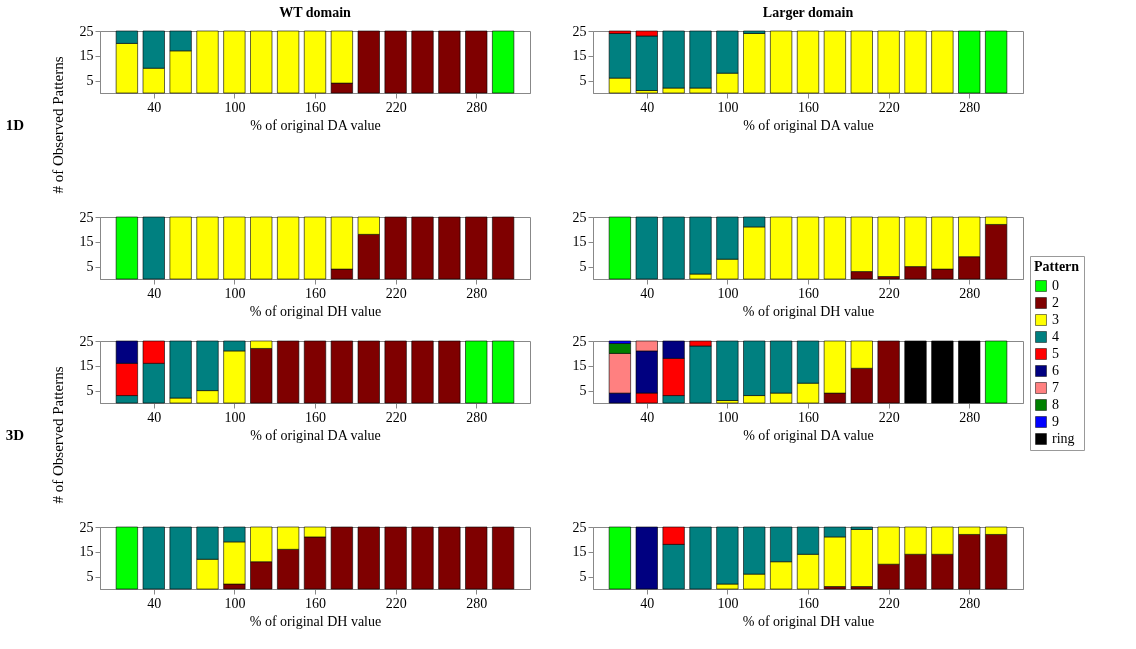 This screenshot has height=649, width=1136. What do you see at coordinates (1055, 353) in the screenshot?
I see `legend-label: 5` at bounding box center [1055, 353].